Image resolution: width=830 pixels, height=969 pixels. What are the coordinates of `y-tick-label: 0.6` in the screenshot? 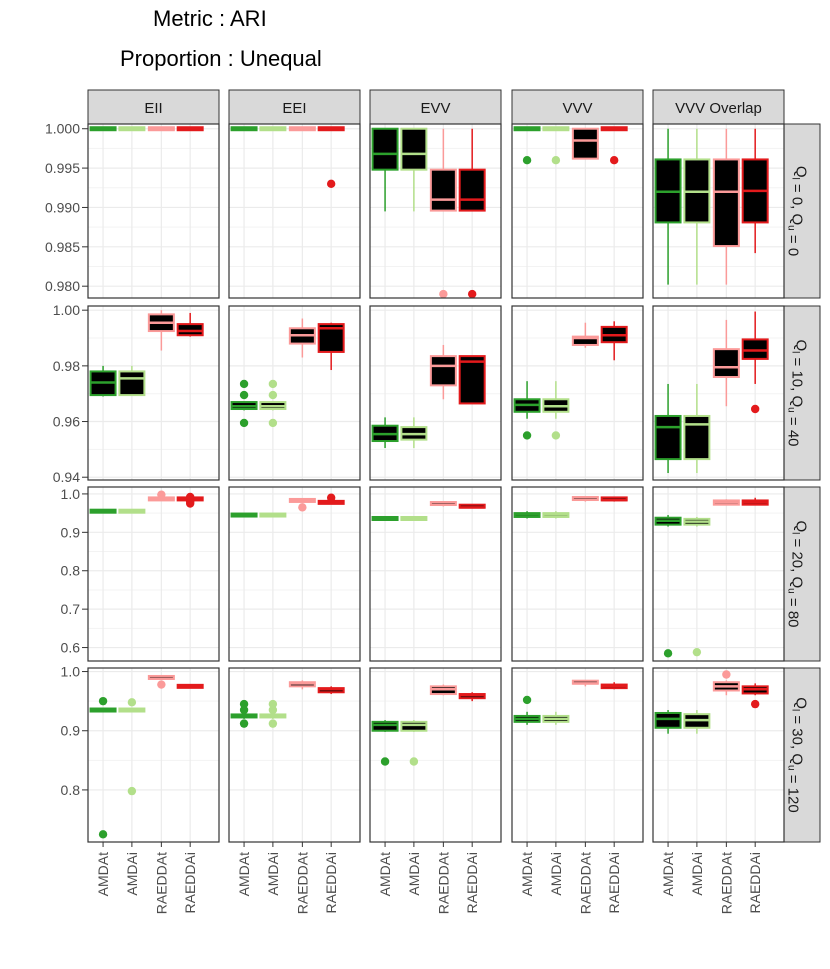 It's located at (71, 648).